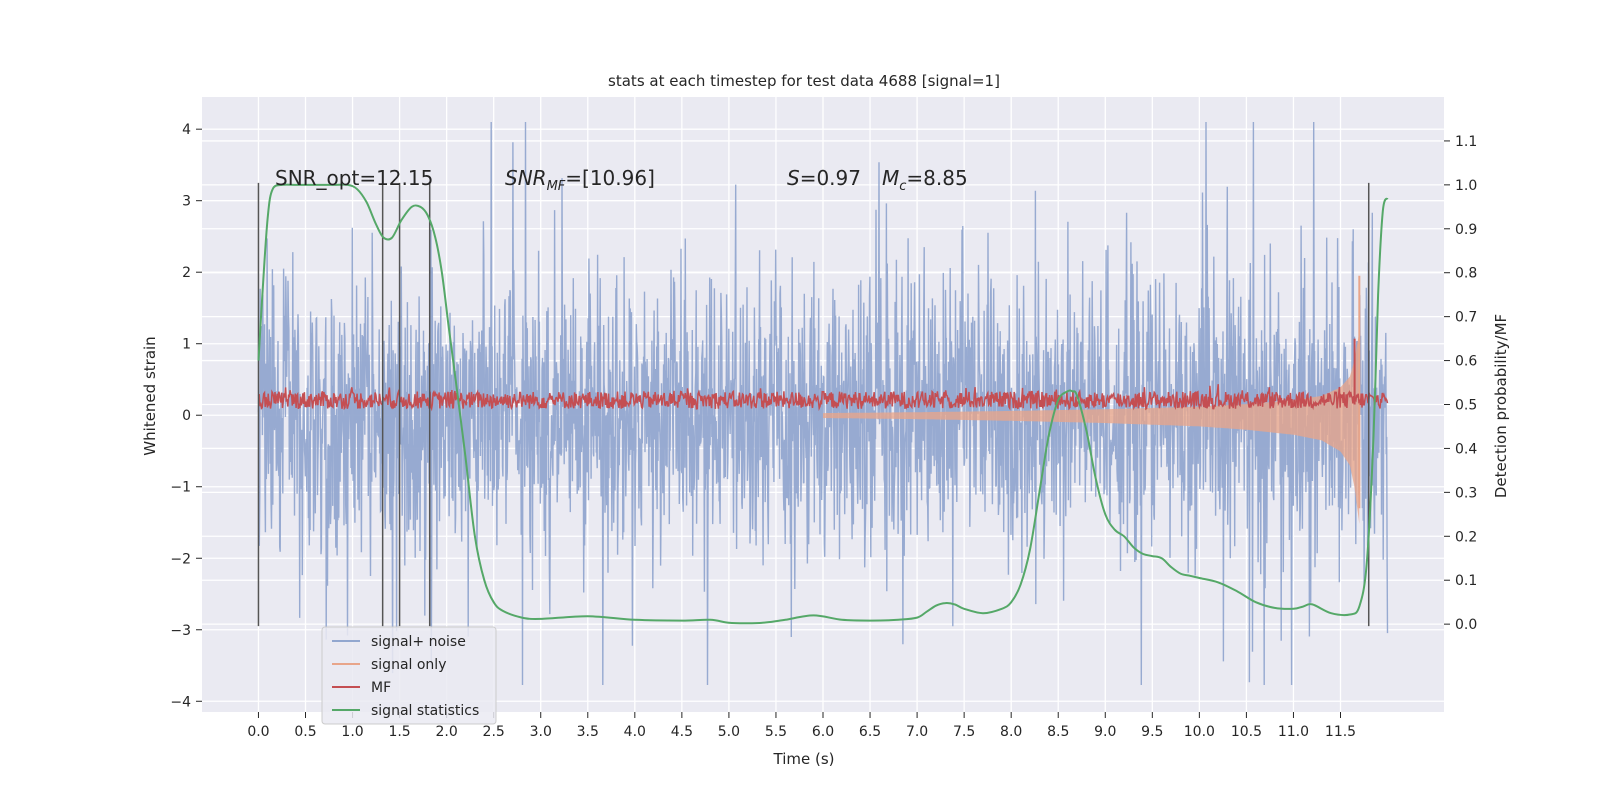  Describe the element at coordinates (1460, 383) in the screenshot. I see `y-right-axis-ticks: 1.1 1.0 0.9 0.8 0.7 0.6 0.5 0.4 0.3 0.2 0.1 0.0` at that location.